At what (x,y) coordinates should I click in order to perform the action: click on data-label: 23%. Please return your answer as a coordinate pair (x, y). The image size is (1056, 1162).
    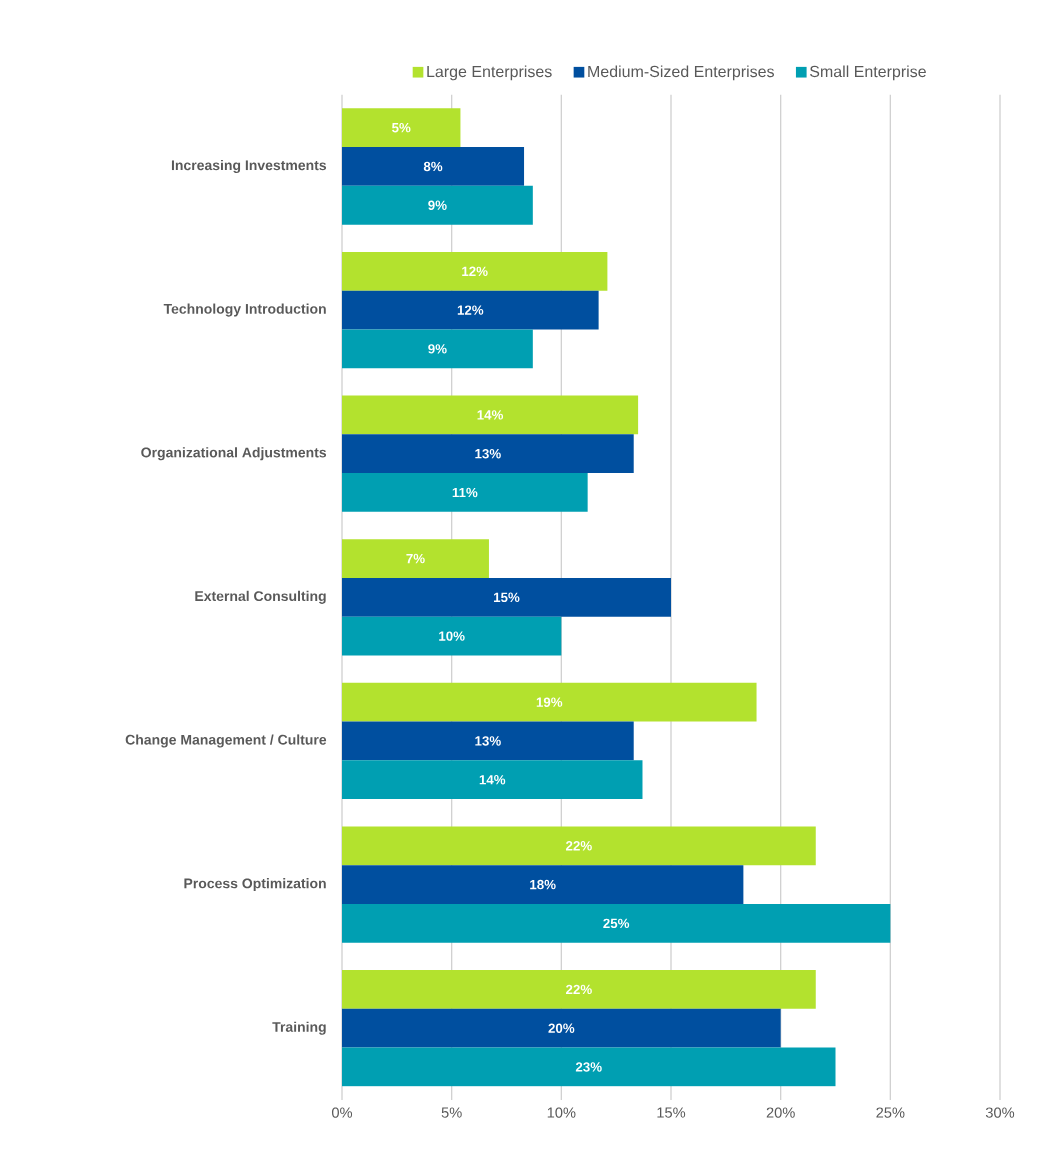
    Looking at the image, I should click on (588, 1067).